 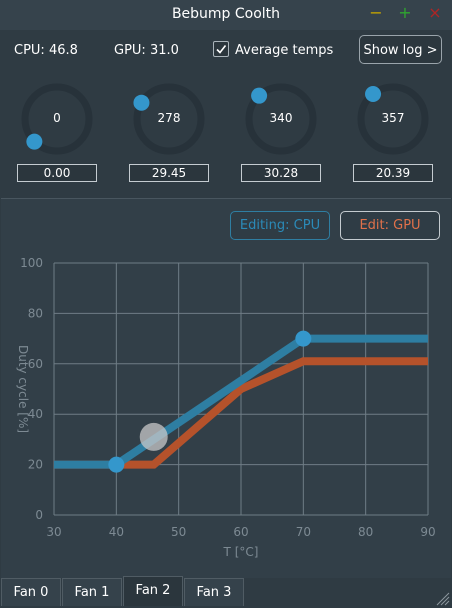 I want to click on check-icon, so click(x=221, y=49).